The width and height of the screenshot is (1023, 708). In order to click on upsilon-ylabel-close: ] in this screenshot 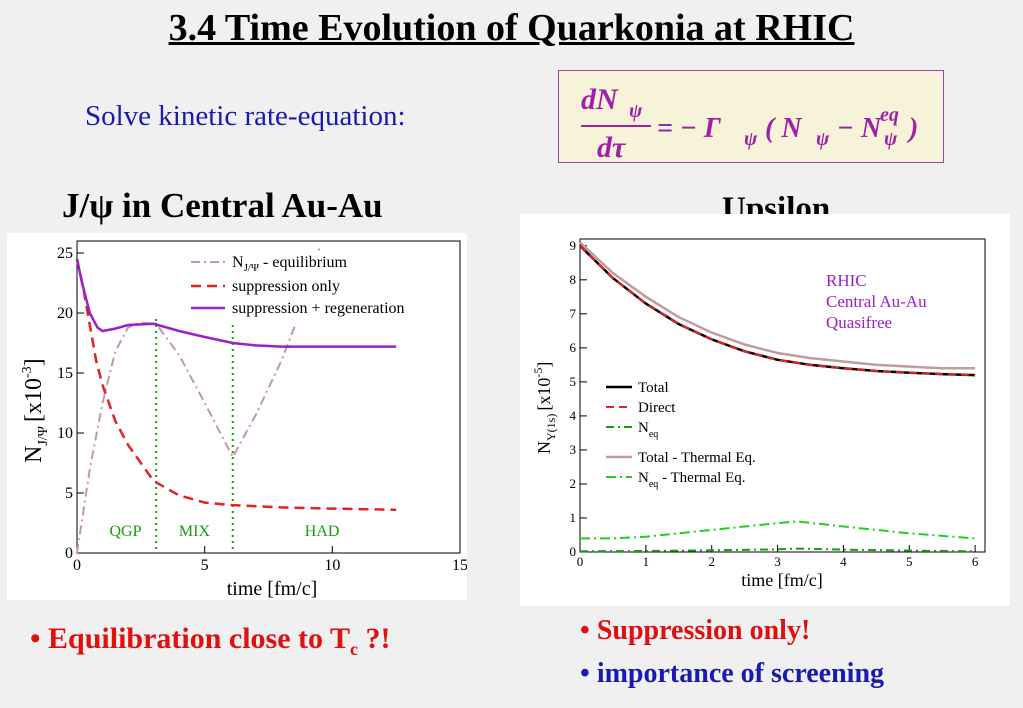, I will do `click(544, 365)`.